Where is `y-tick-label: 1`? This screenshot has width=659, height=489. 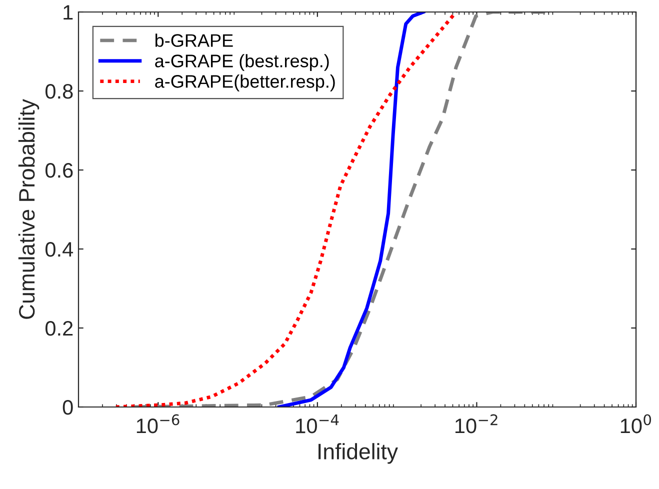
y-tick-label: 1 is located at coordinates (68, 12).